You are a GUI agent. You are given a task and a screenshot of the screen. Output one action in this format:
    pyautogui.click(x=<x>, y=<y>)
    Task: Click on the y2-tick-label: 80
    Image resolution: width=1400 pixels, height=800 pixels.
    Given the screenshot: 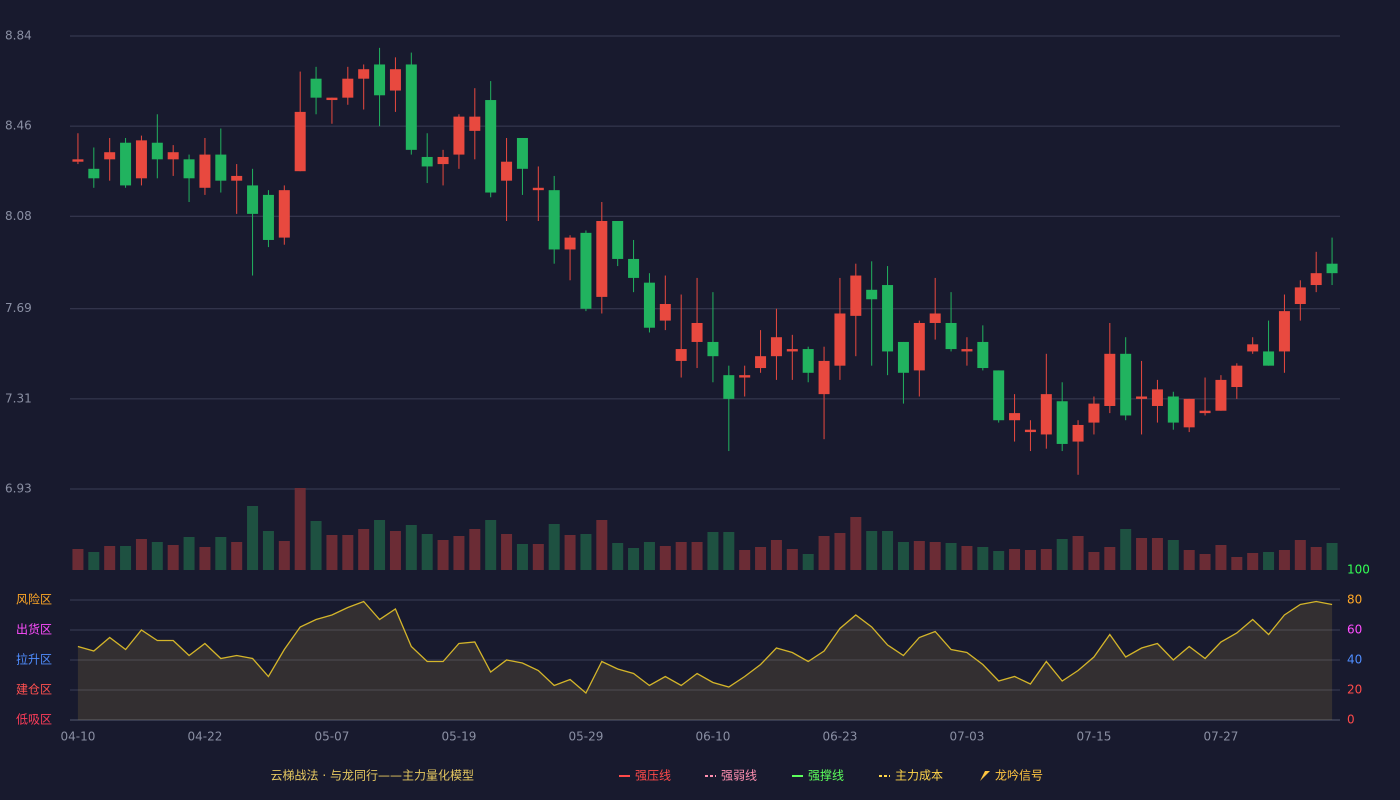 What is the action you would take?
    pyautogui.click(x=1354, y=600)
    